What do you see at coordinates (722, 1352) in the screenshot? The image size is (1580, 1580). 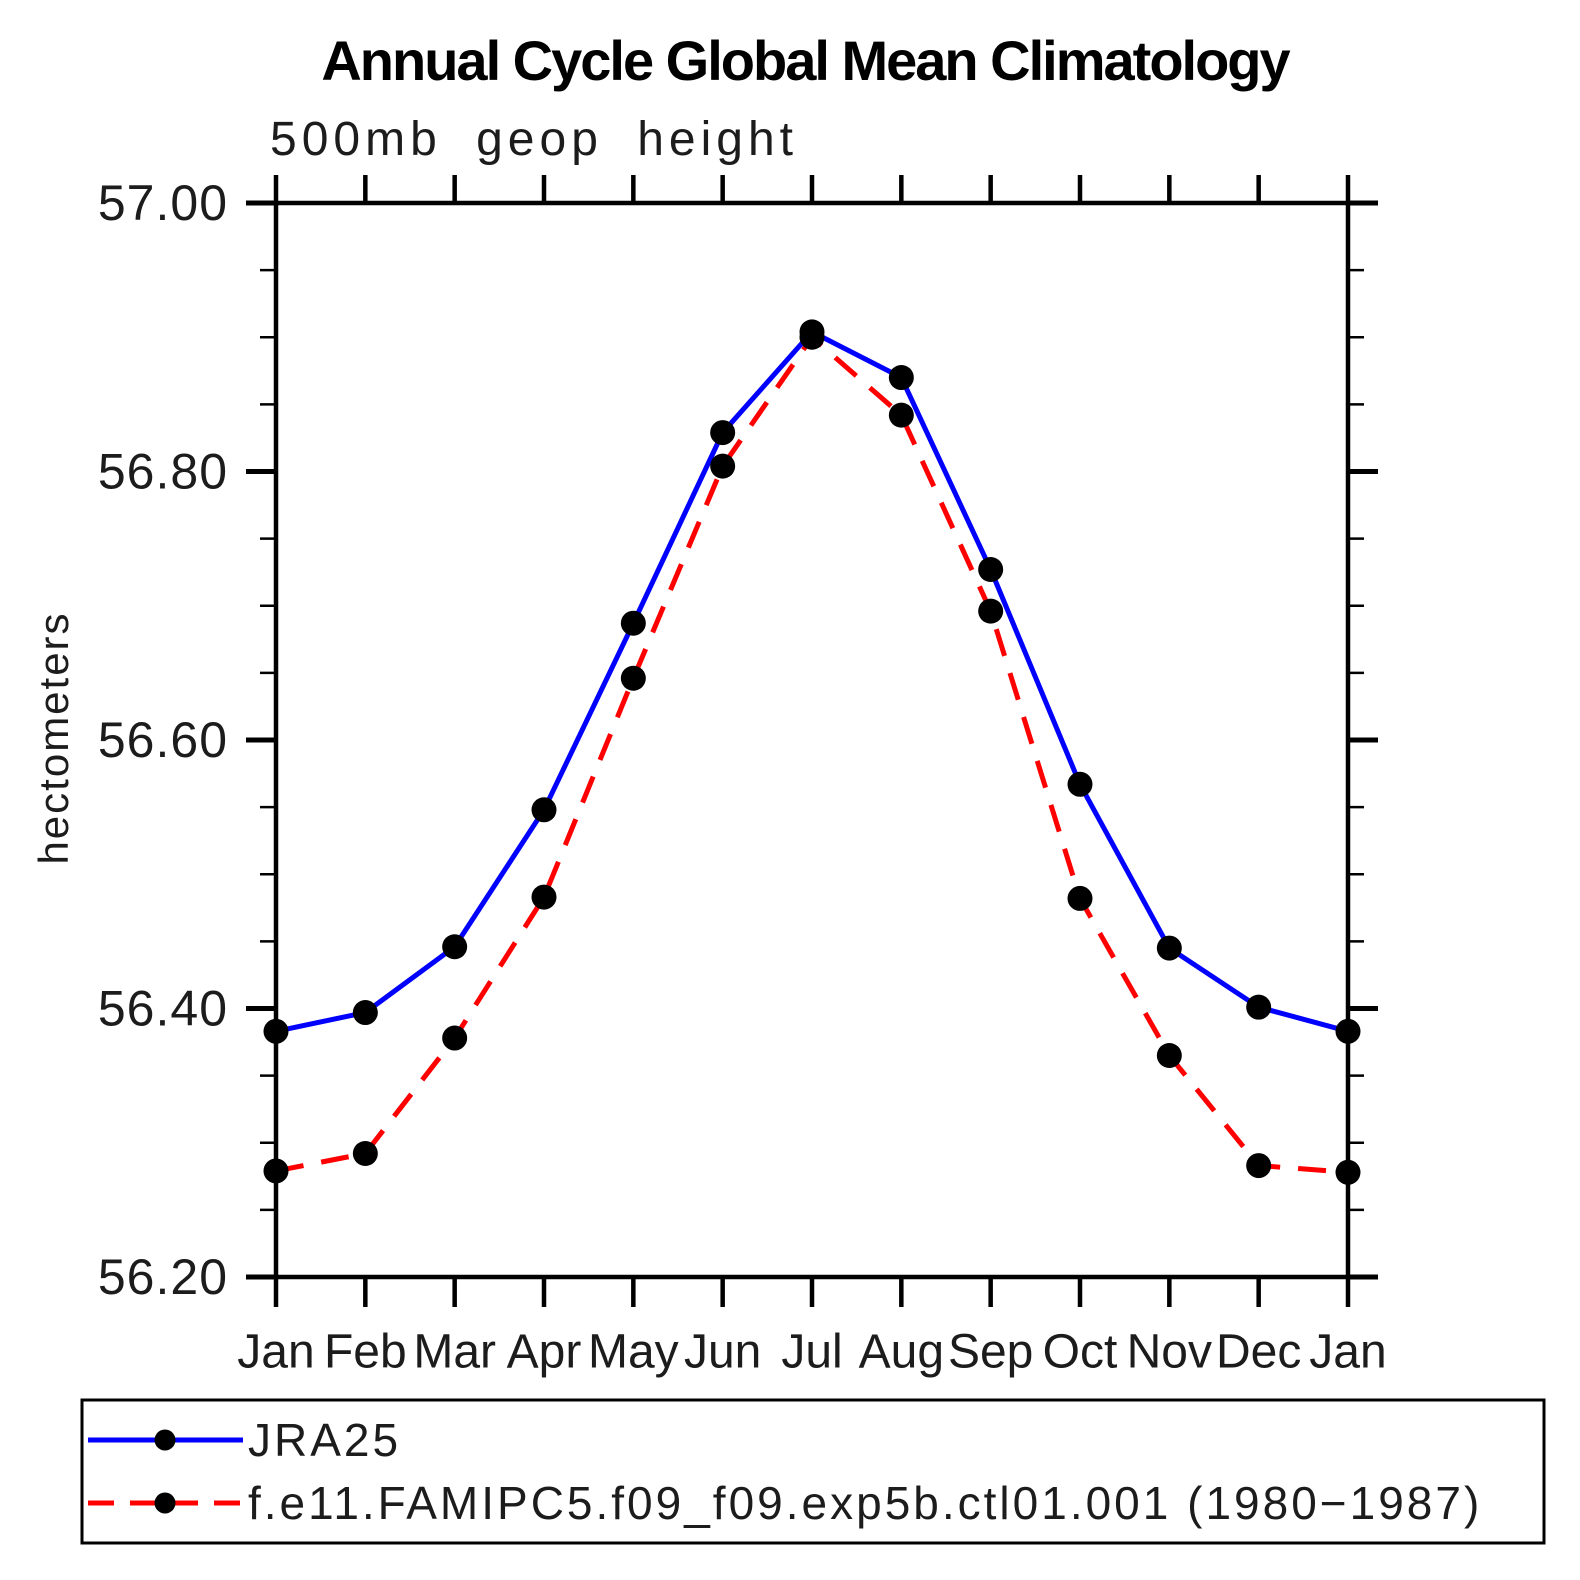 I see `x-tick-label: Jun` at bounding box center [722, 1352].